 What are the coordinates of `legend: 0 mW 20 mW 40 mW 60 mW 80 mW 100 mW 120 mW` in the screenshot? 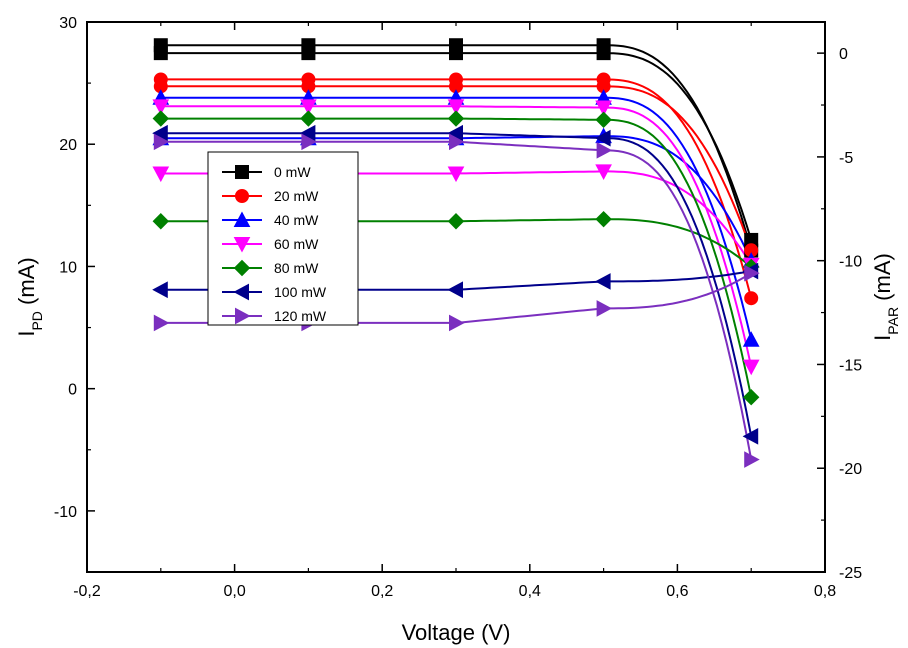 It's located at (283, 238).